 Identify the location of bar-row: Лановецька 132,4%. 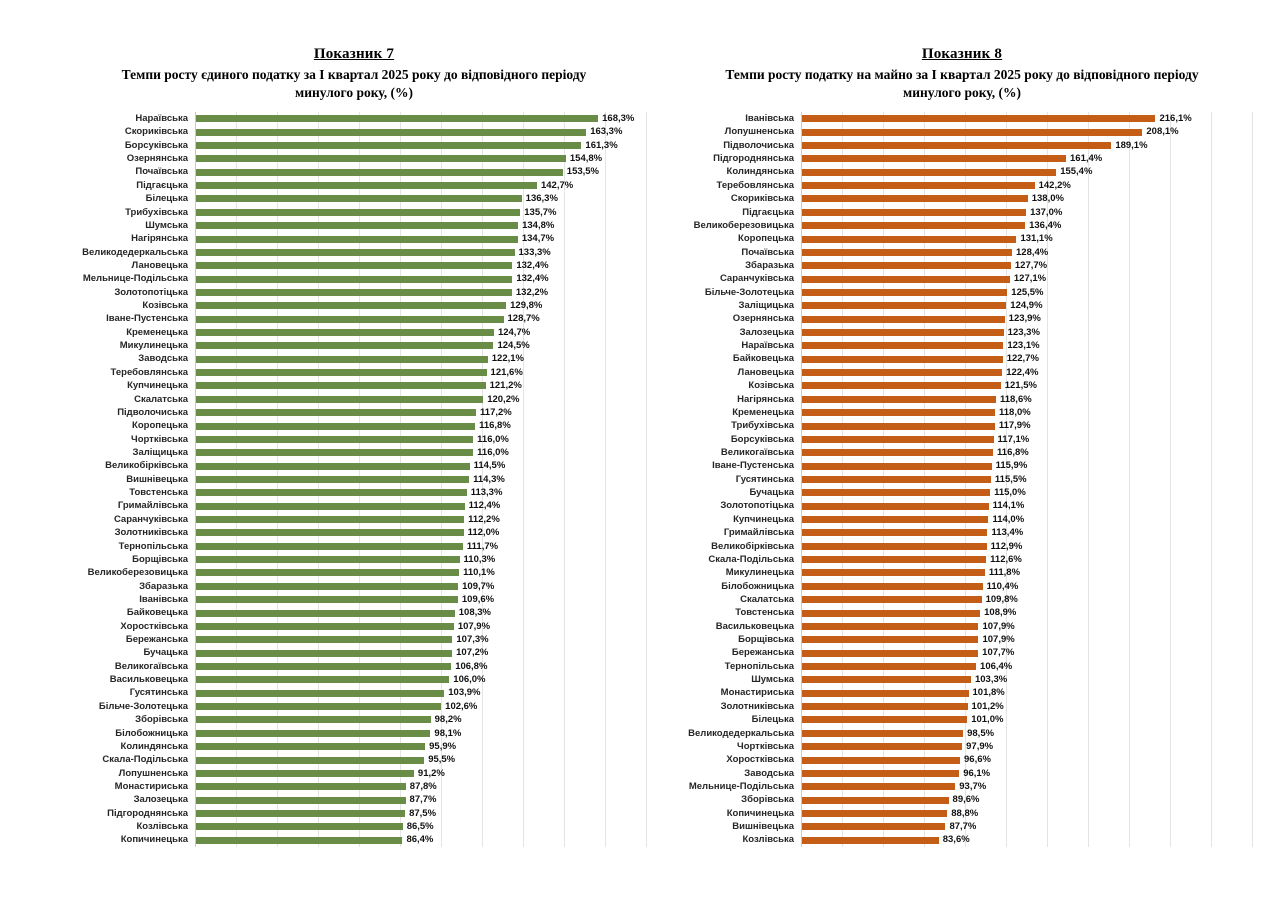
(354, 266).